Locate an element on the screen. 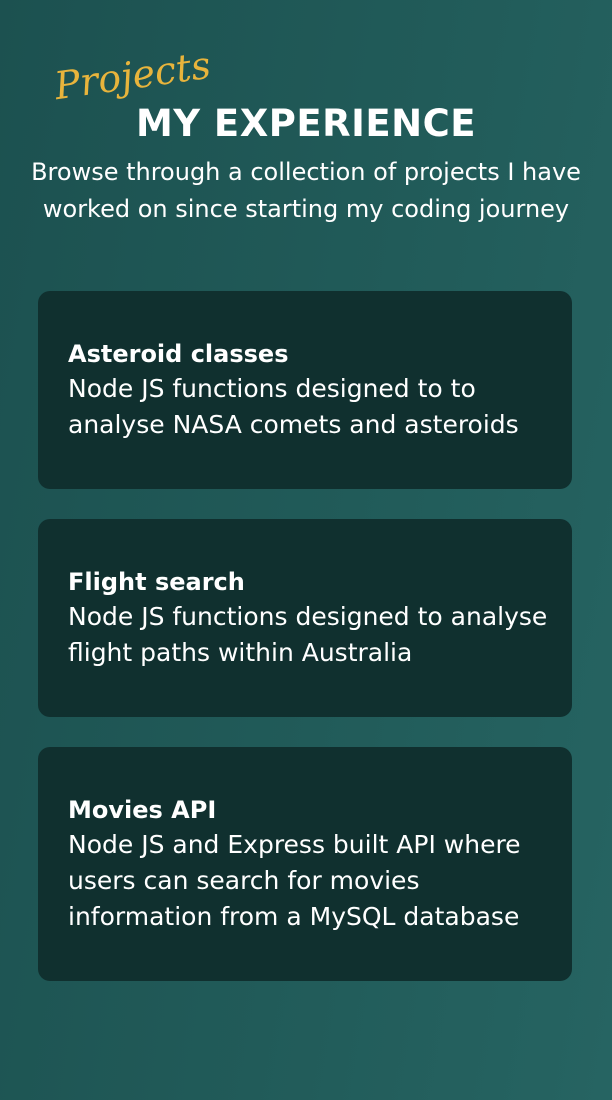  project-title: Flight search is located at coordinates (156, 582).